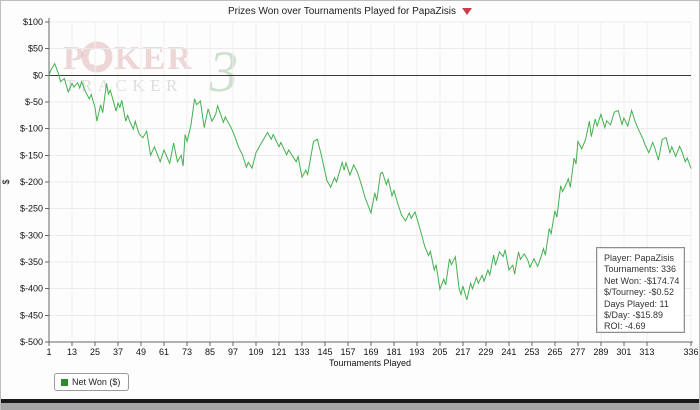 This screenshot has width=700, height=410. What do you see at coordinates (636, 303) in the screenshot?
I see `stat-days-played: Days Played: 11` at bounding box center [636, 303].